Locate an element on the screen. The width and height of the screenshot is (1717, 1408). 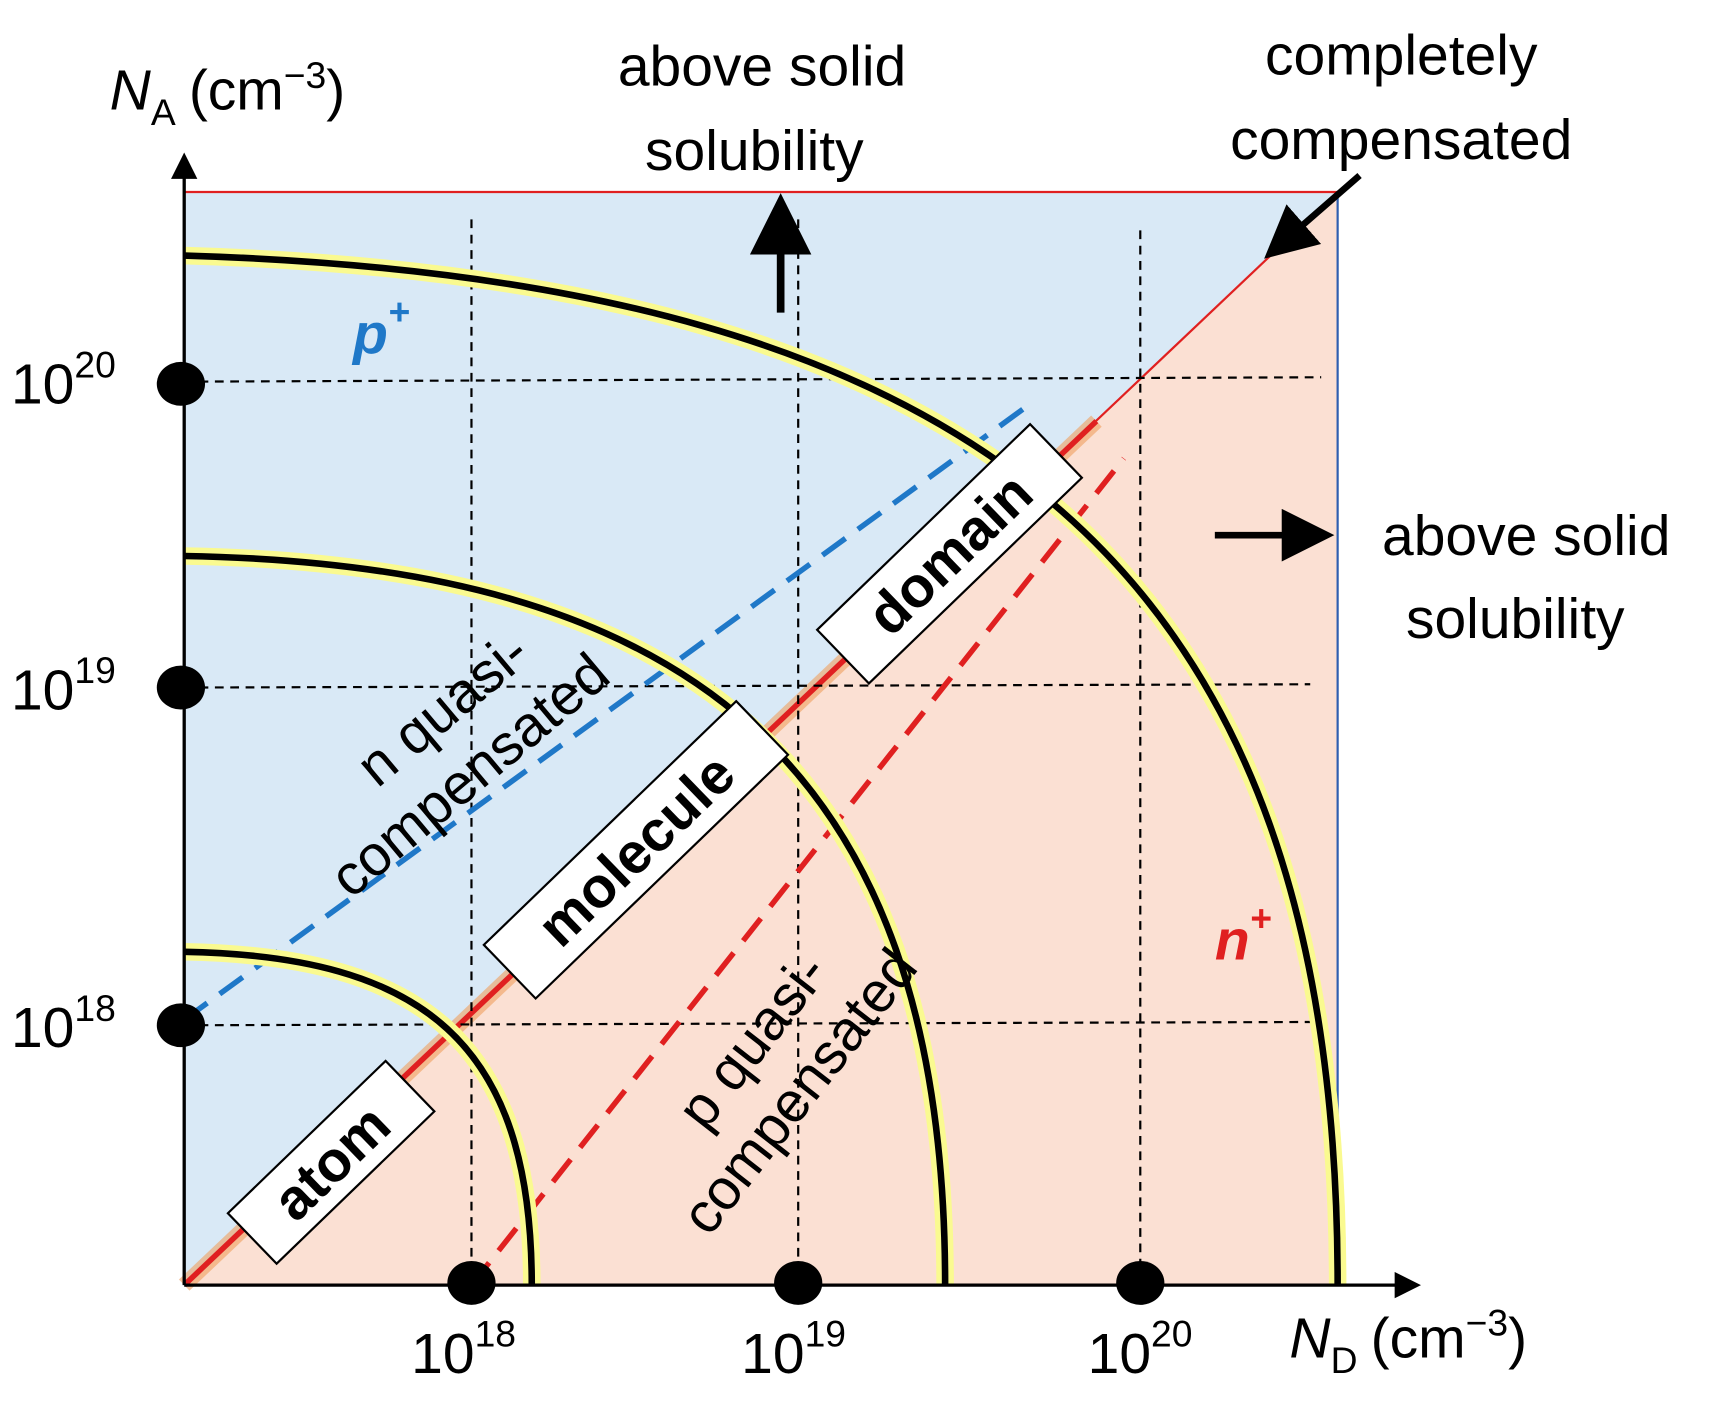
arrow is located at coordinates (1313, 216).